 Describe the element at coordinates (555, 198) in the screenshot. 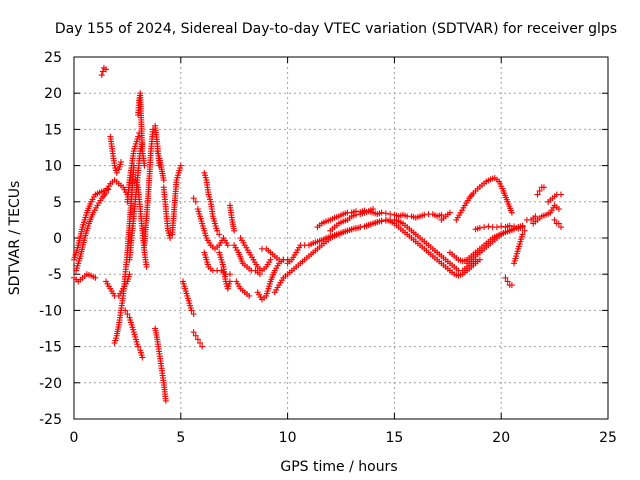

I see `series-t47` at that location.